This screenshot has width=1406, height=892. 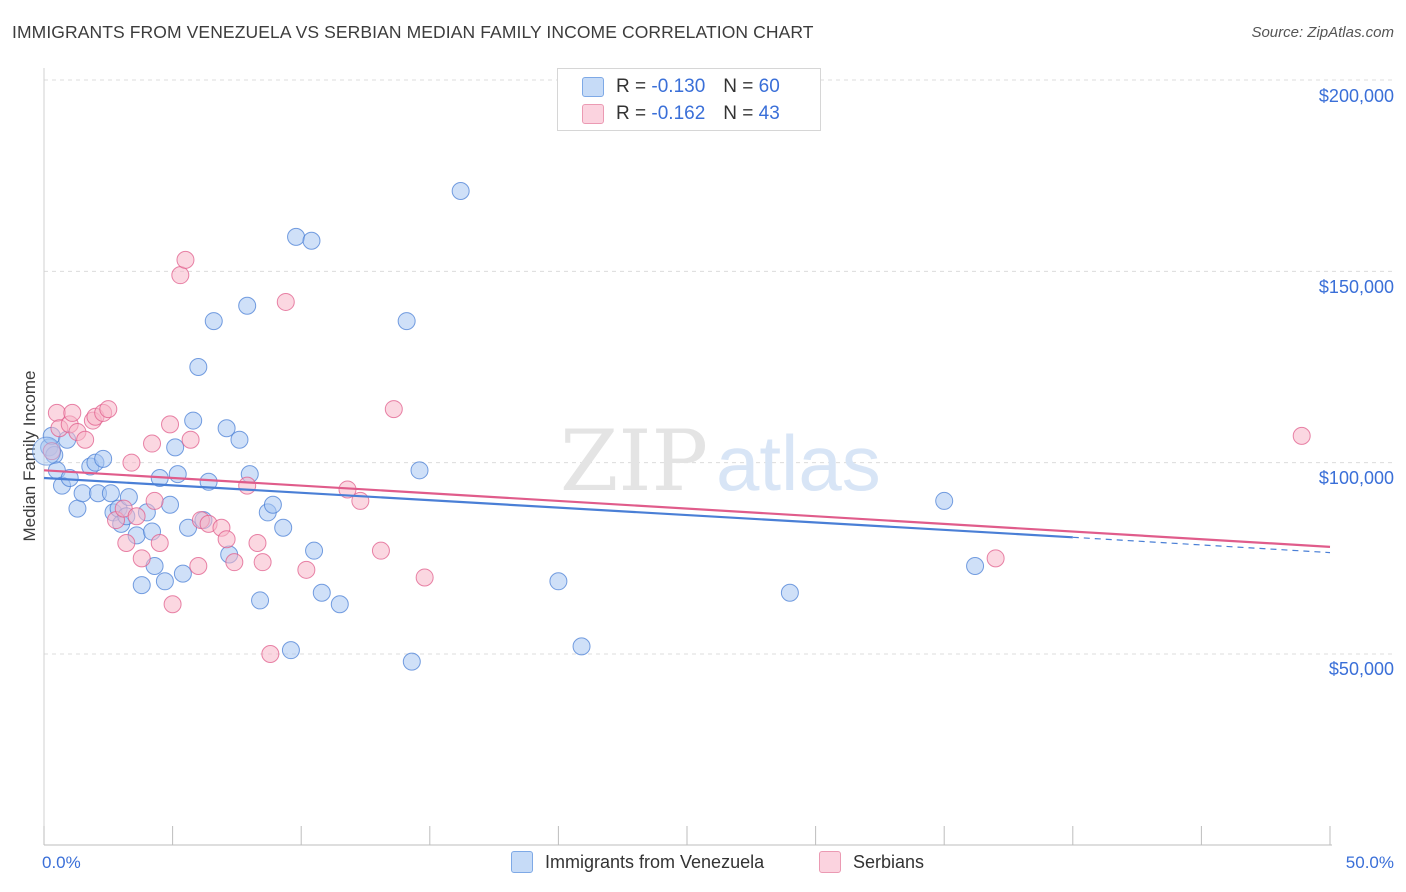 What do you see at coordinates (678, 113) in the screenshot?
I see `legend-r-value: -0.162` at bounding box center [678, 113].